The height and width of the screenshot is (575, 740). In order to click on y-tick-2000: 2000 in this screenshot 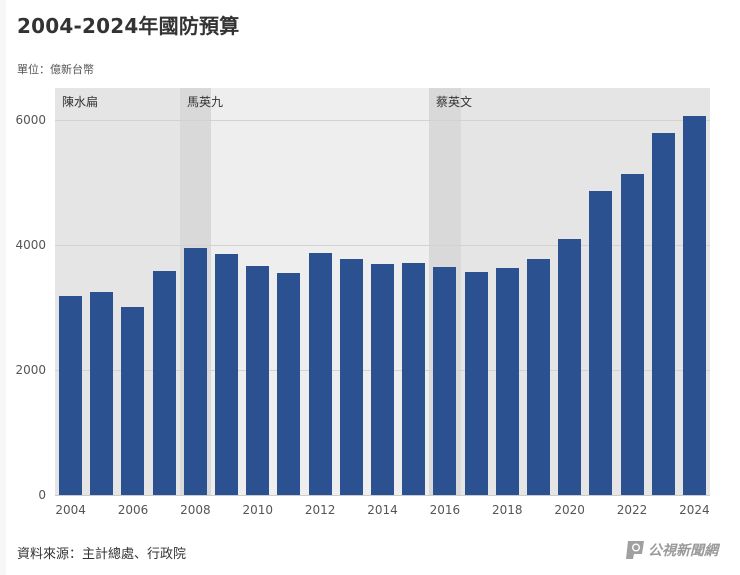, I will do `click(30, 370)`.